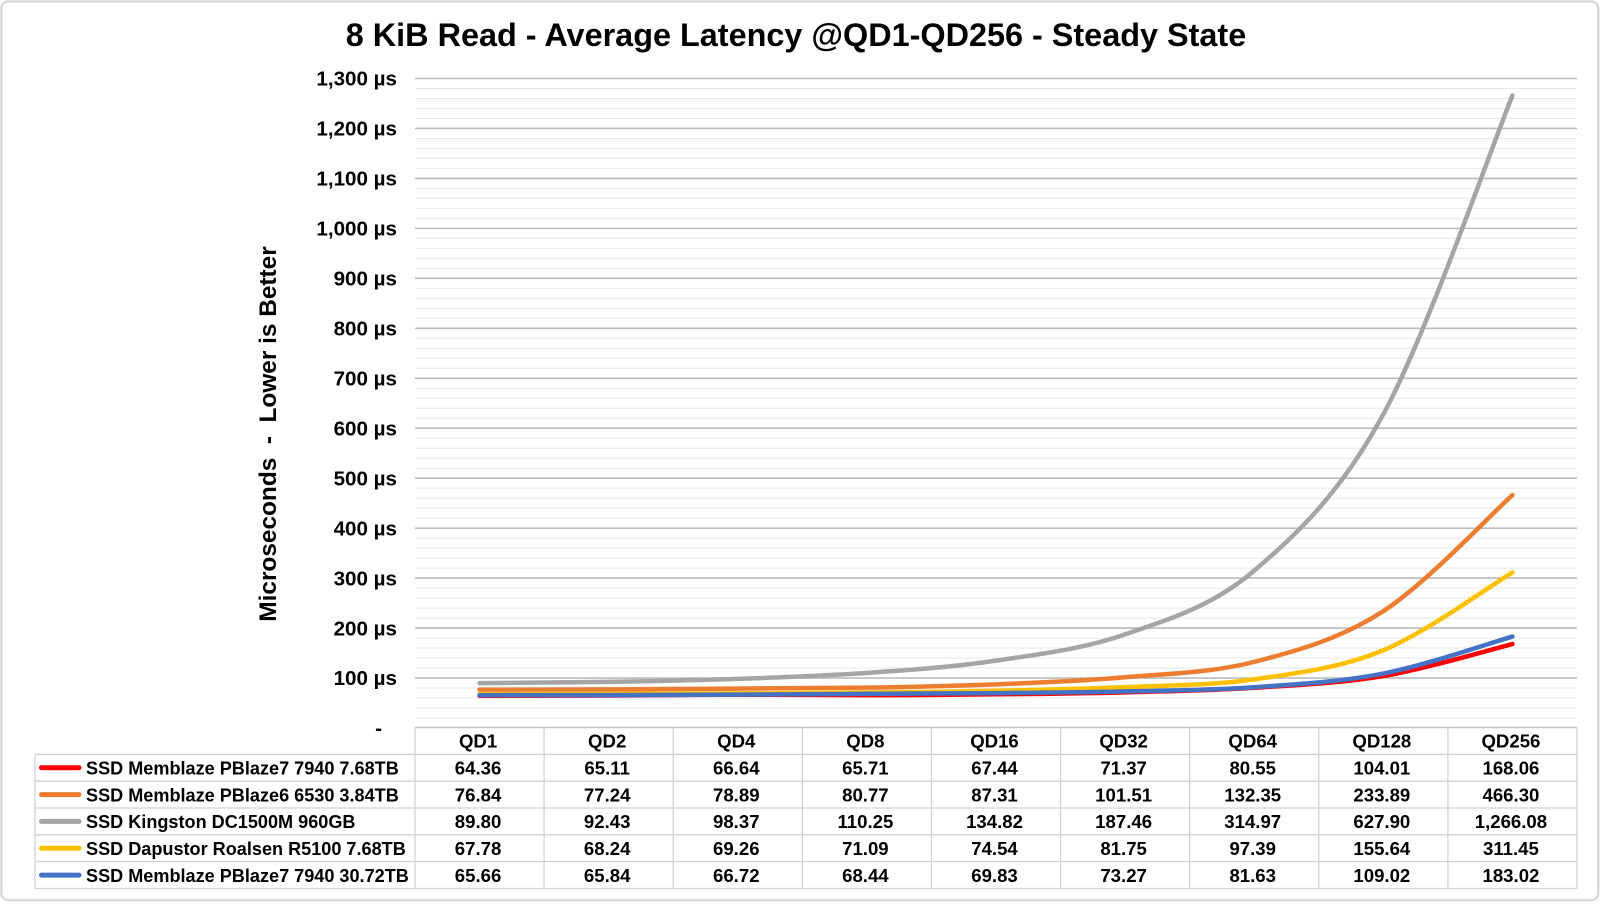 The height and width of the screenshot is (907, 1600). I want to click on svg-text: 65.71, so click(865, 768).